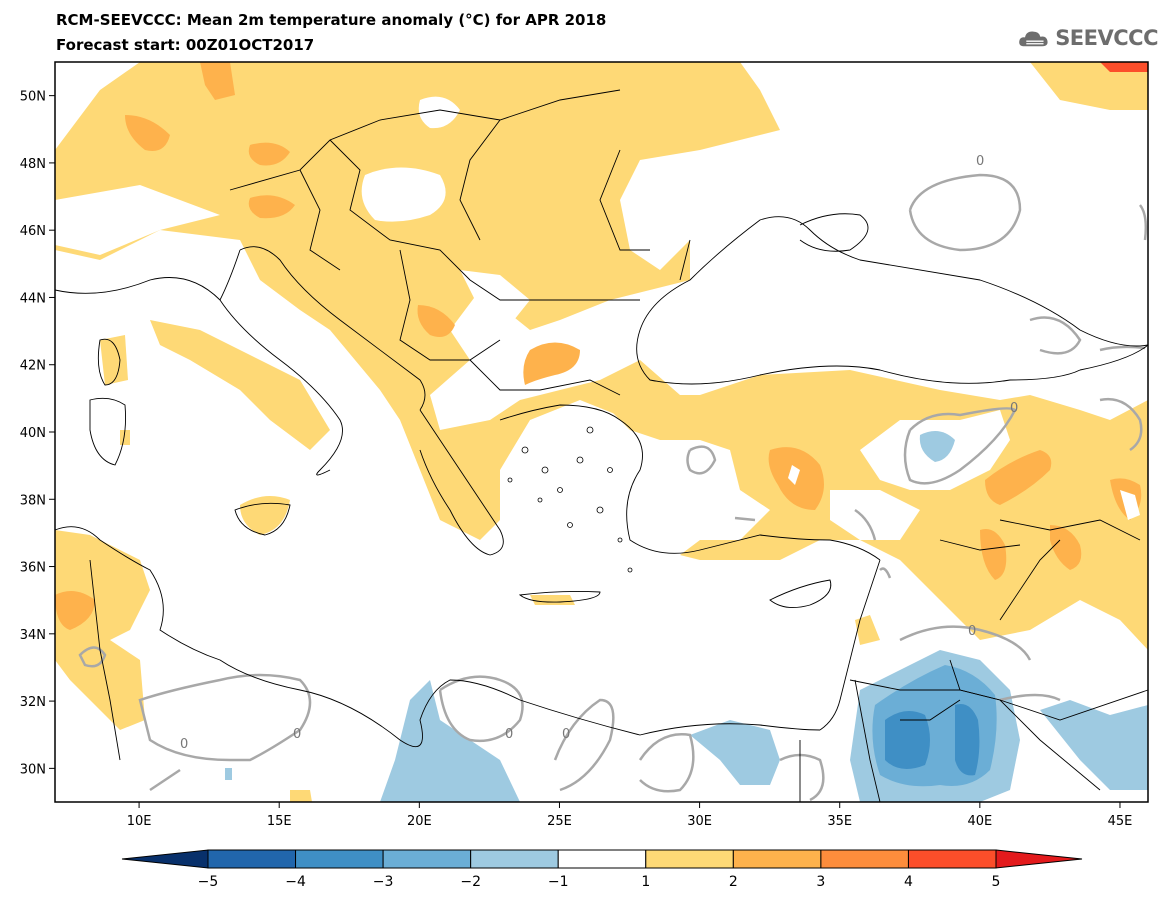 The image size is (1165, 907). I want to click on forecast-start-label: Forecast start: 00Z01OCT2017, so click(185, 45).